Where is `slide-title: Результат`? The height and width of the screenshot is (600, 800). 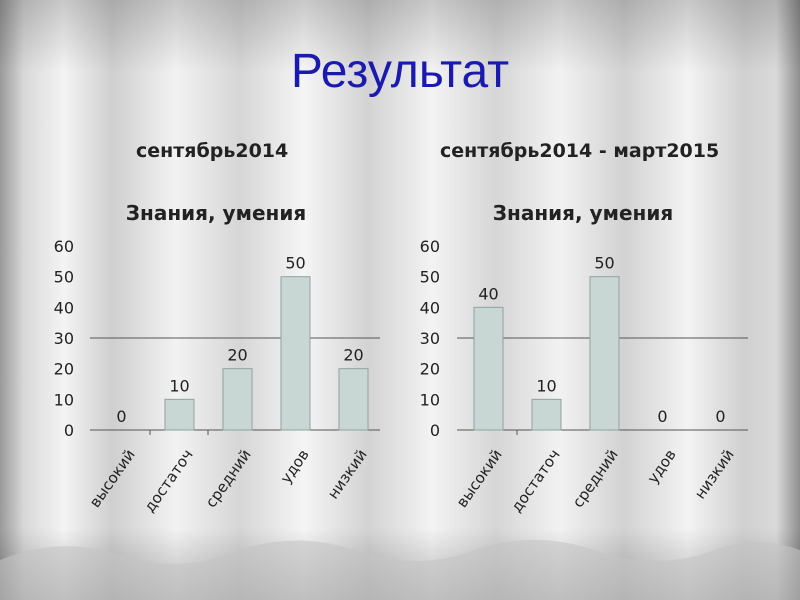 slide-title: Результат is located at coordinates (400, 71).